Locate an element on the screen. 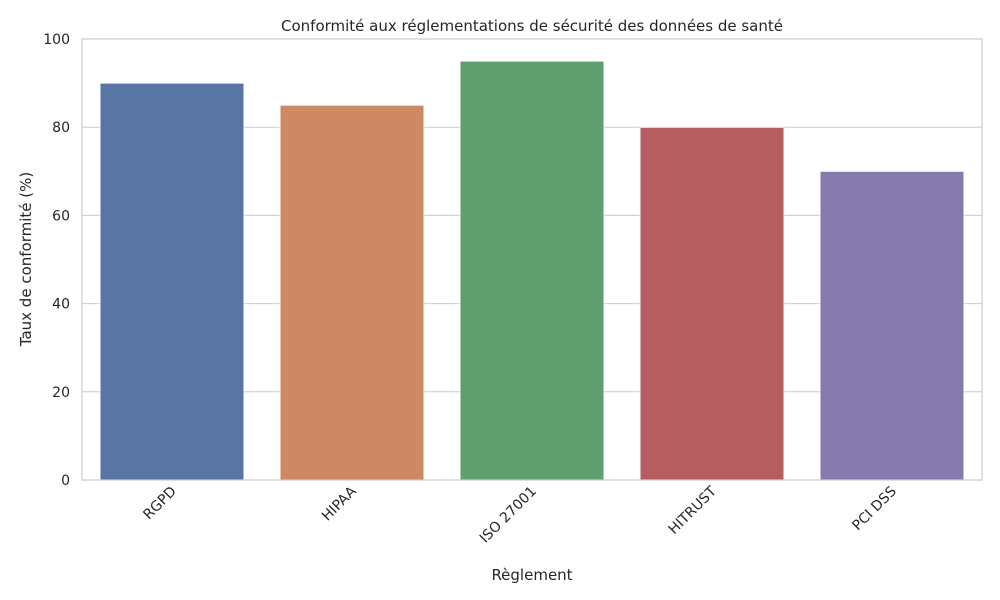 The width and height of the screenshot is (1000, 600). y-tick-label: 80 is located at coordinates (61, 128).